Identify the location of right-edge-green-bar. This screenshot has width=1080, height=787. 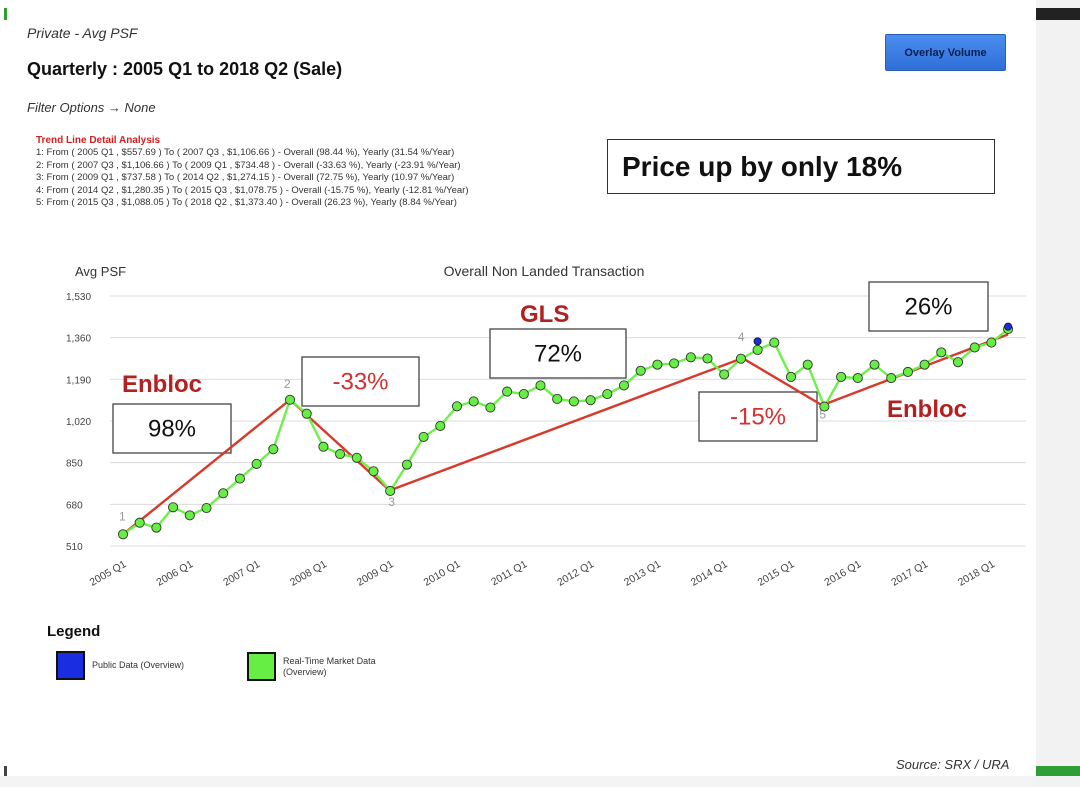
(1058, 771).